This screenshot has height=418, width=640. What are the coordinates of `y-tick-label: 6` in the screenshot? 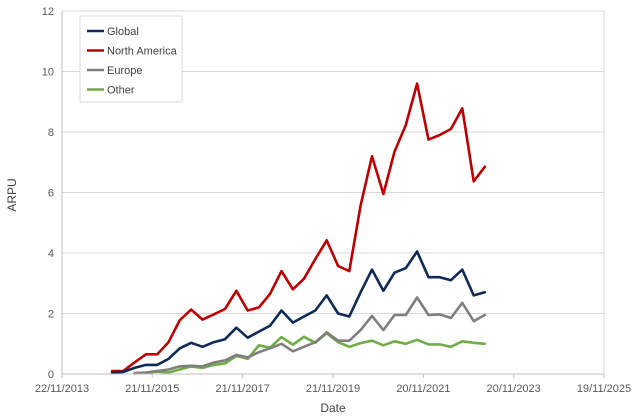 It's located at (51, 194).